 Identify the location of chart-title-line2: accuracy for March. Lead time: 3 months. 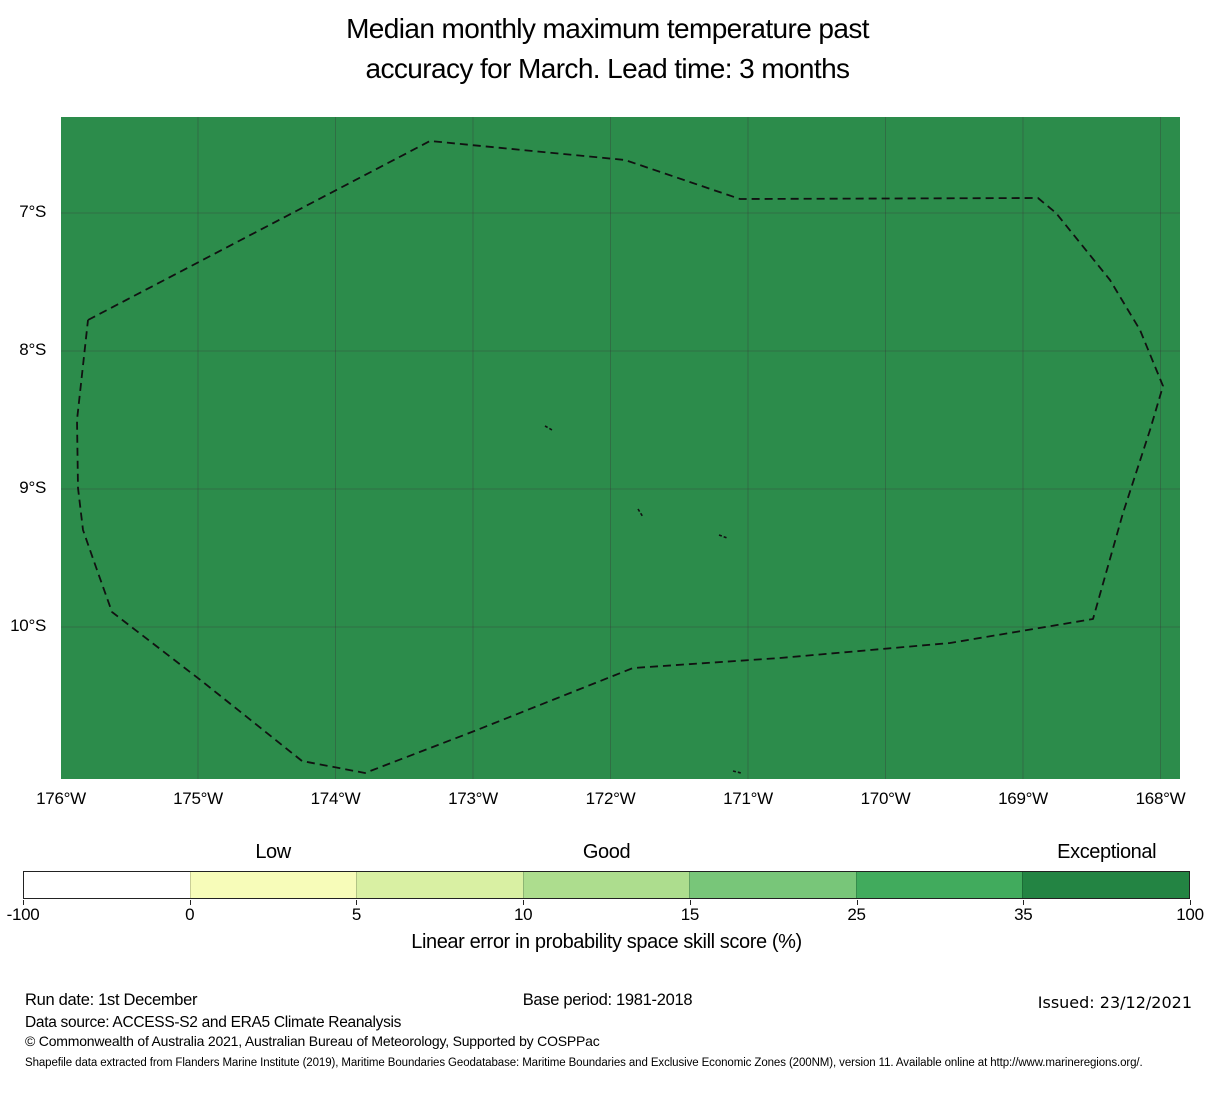
(608, 68).